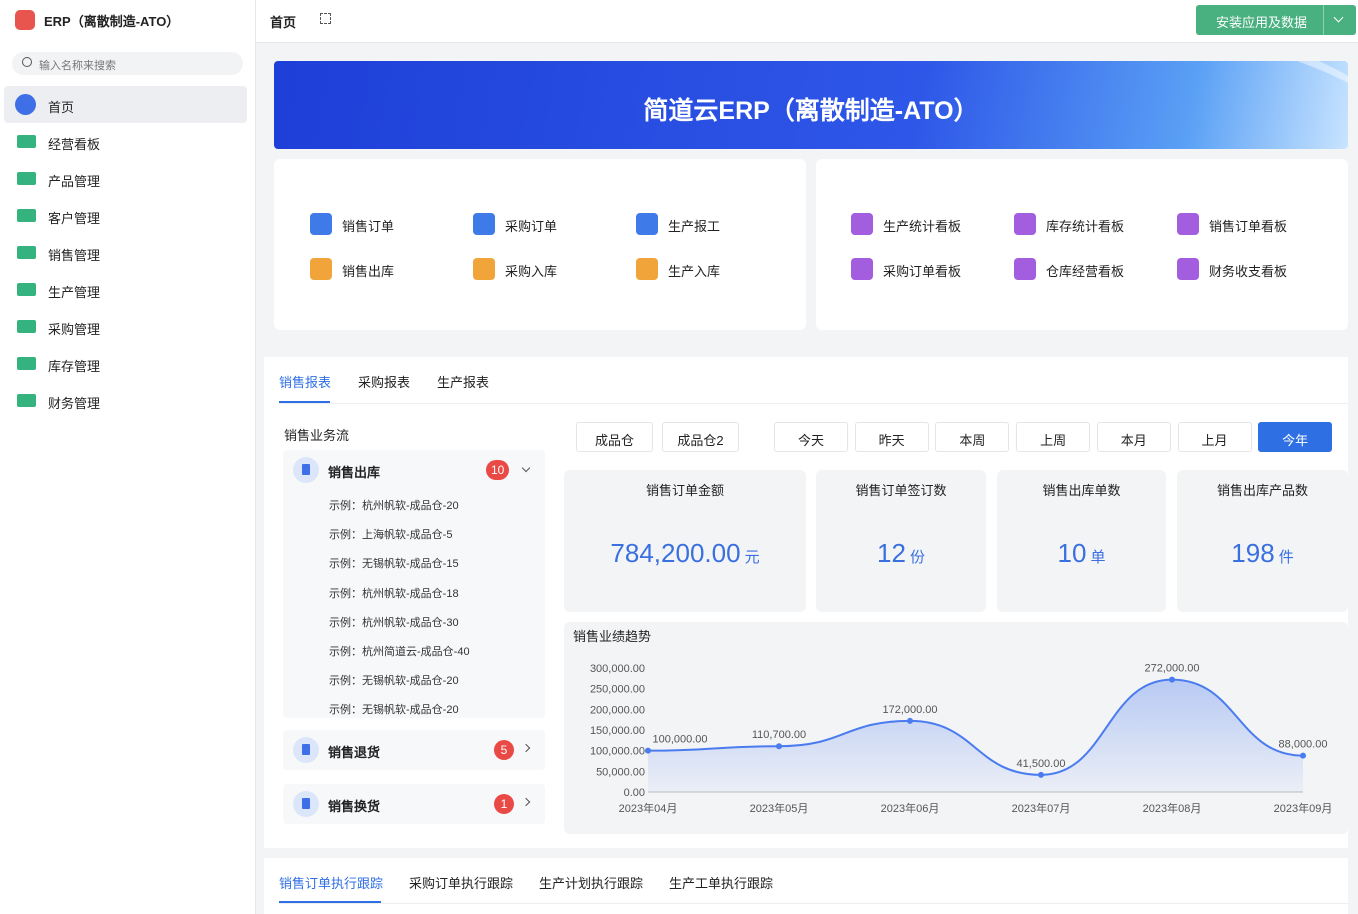 The image size is (1358, 914). Describe the element at coordinates (975, 735) in the screenshot. I see `area` at that location.